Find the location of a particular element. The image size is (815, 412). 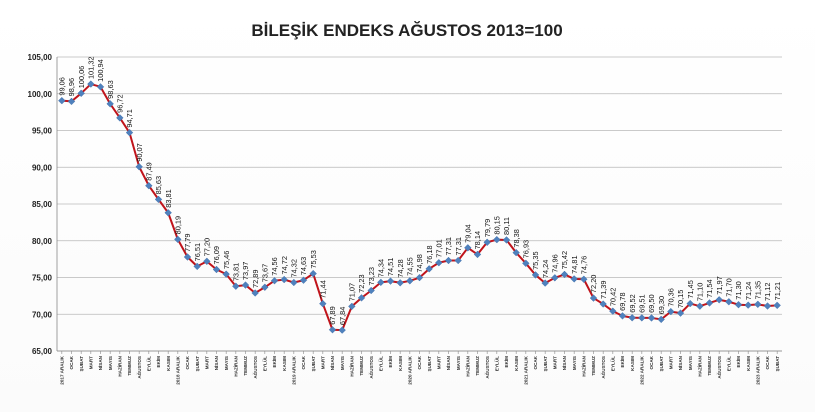

data-label: 75,42 is located at coordinates (564, 260).